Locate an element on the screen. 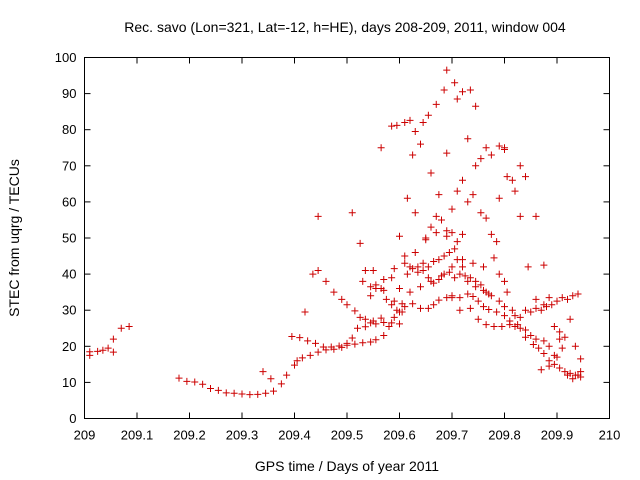  x-tick-label: 209.6 is located at coordinates (399, 435).